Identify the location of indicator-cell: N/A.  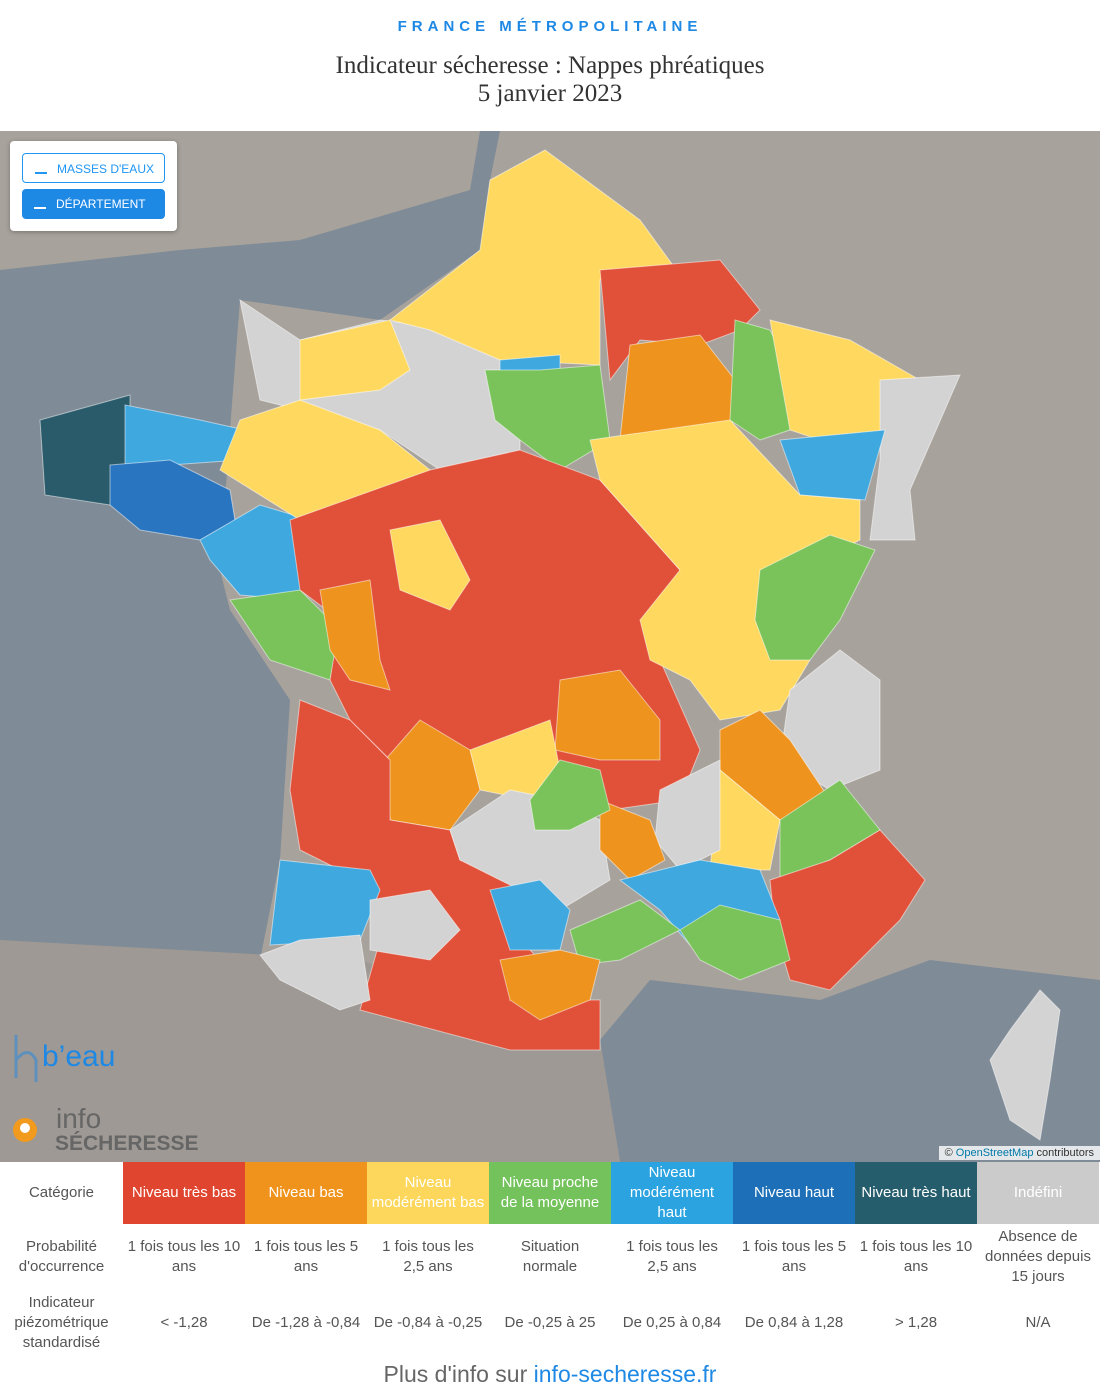
(1038, 1322).